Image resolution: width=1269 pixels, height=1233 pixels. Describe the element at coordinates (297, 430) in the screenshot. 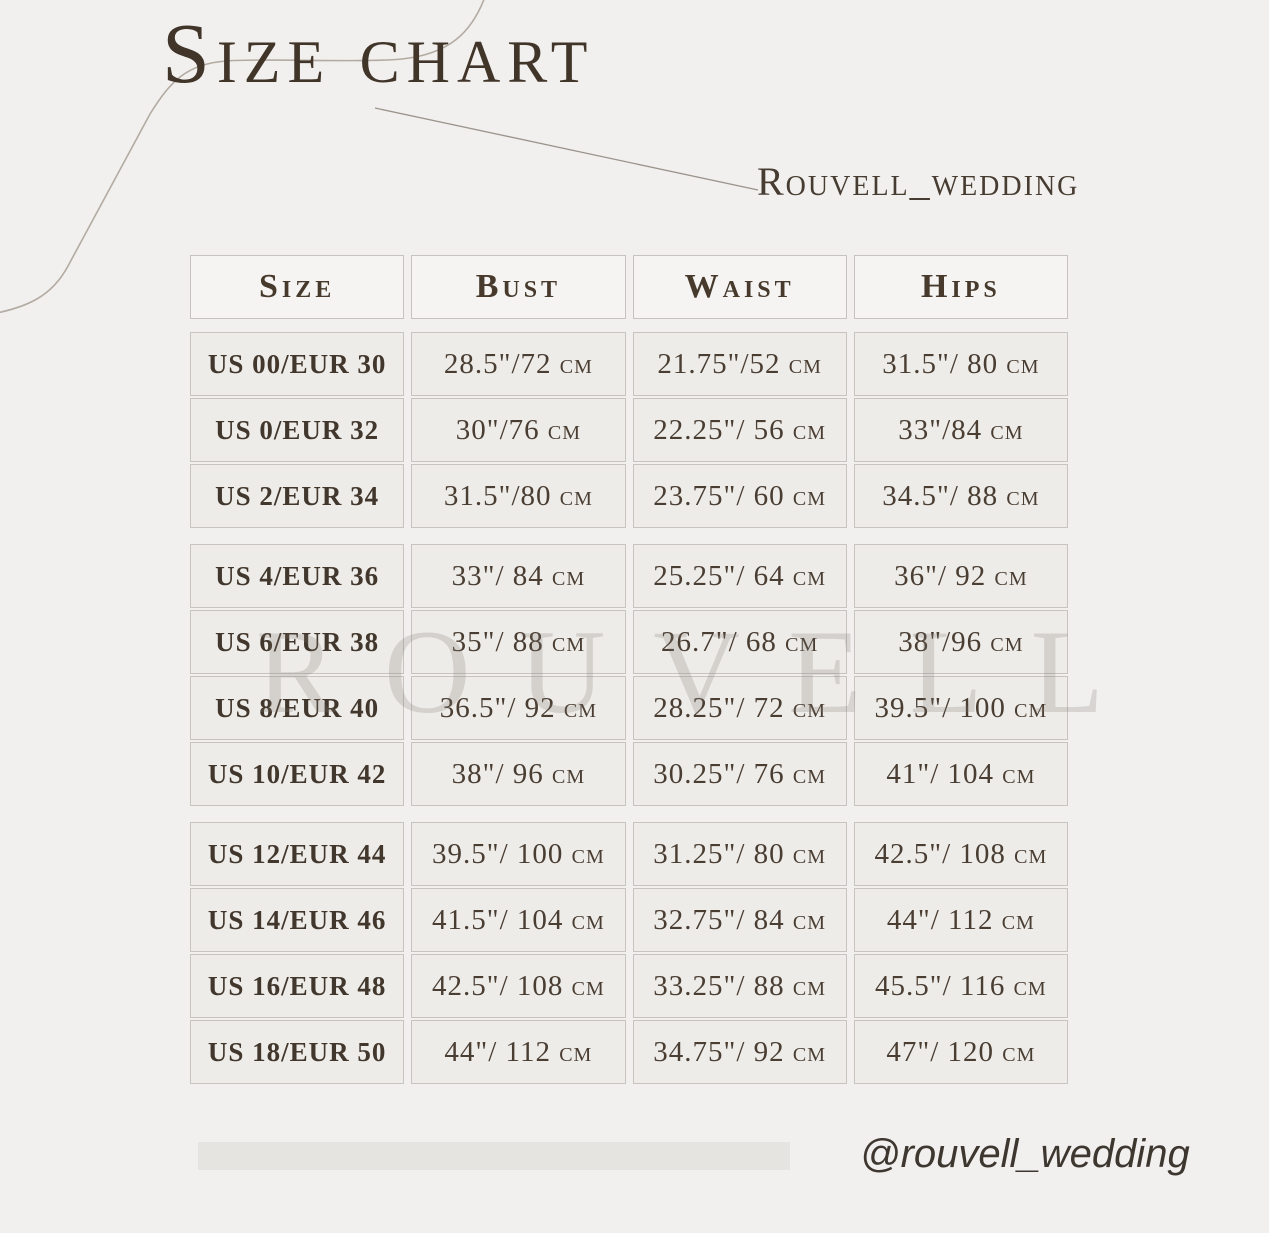

I see `size-cell: US 0/EUR 32` at that location.